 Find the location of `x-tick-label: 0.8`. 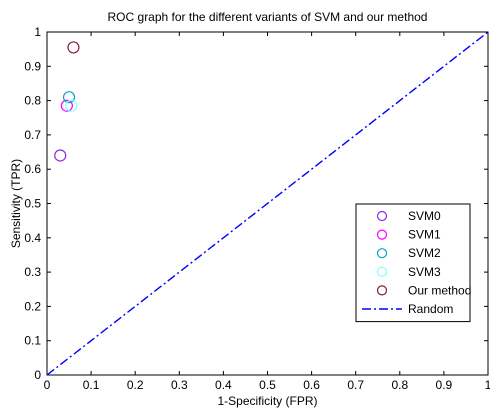

x-tick-label: 0.8 is located at coordinates (399, 385).